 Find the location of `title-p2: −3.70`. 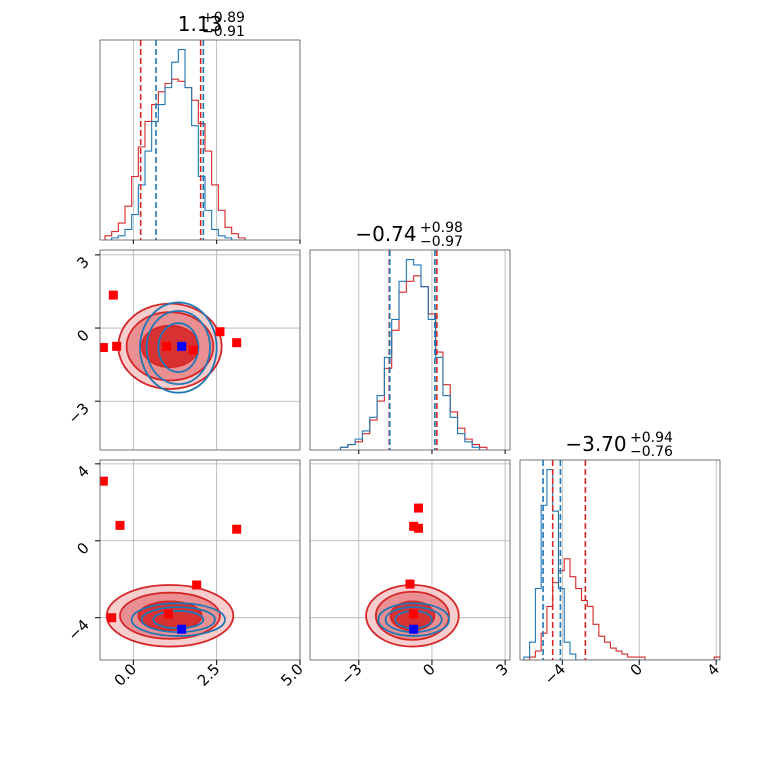

title-p2: −3.70 is located at coordinates (595, 444).